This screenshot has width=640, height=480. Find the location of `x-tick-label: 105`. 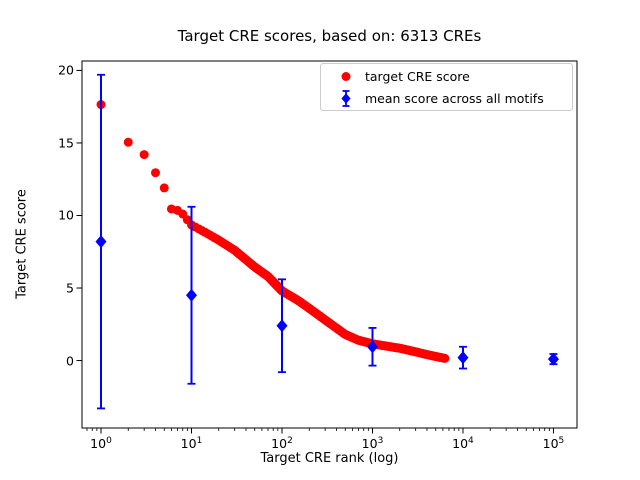

x-tick-label: 105 is located at coordinates (553, 444).